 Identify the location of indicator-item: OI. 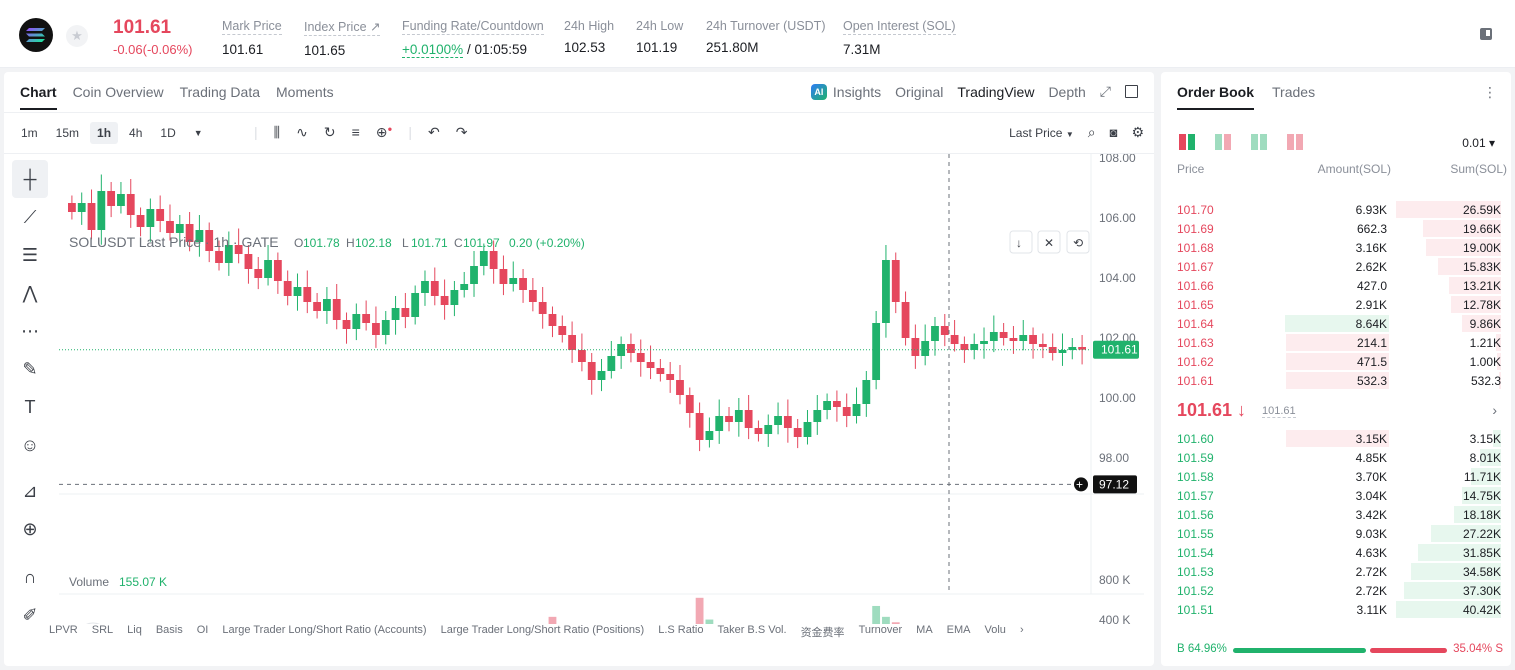
(202, 630).